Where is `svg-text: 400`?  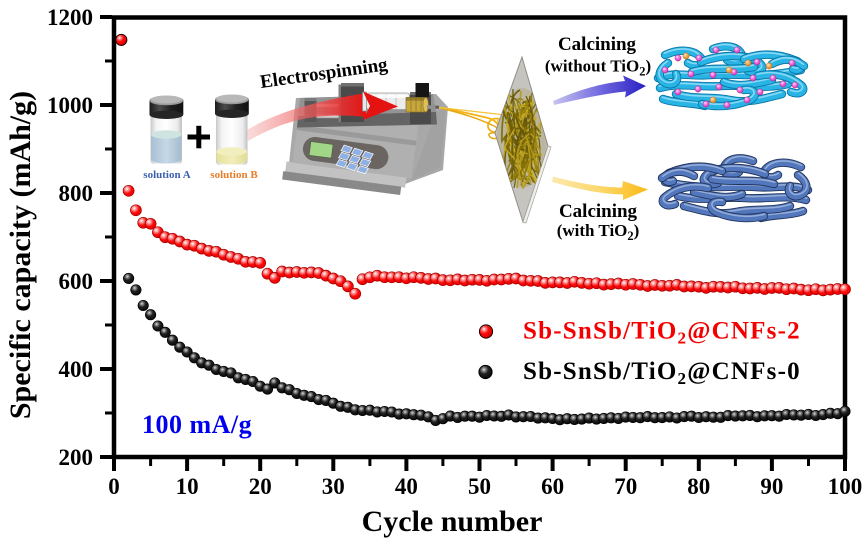 svg-text: 400 is located at coordinates (76, 369).